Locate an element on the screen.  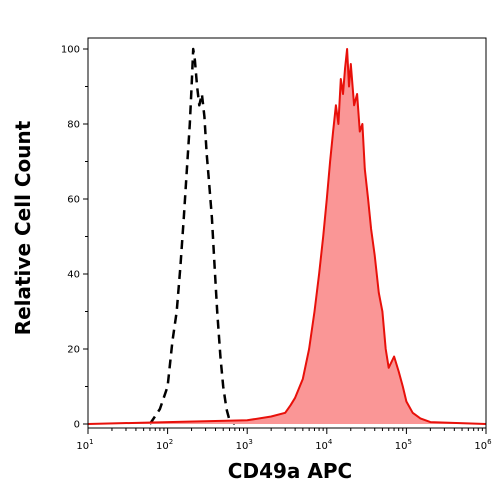
y-tick-label: 20 is located at coordinates (73, 350).